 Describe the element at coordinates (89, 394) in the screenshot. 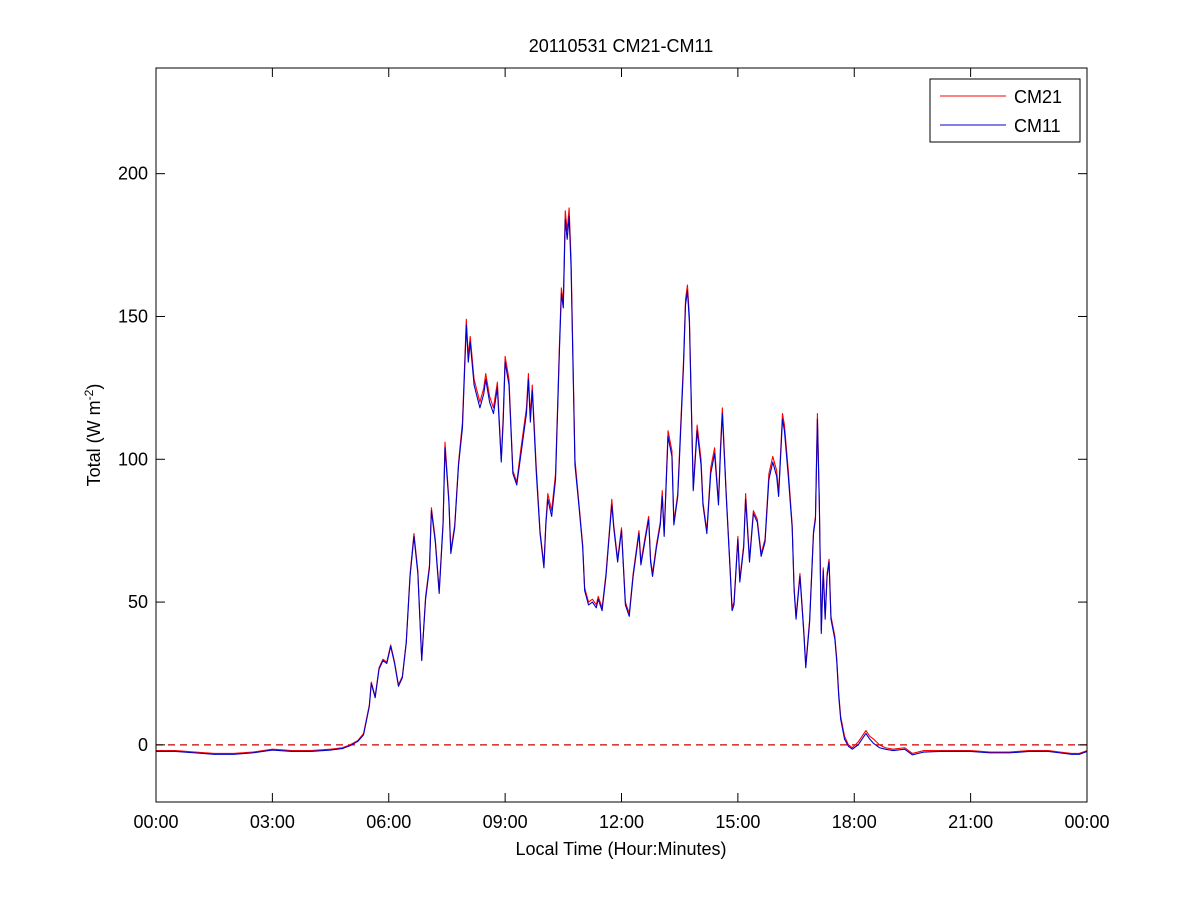

I see `y-axis-label-superscript: -2` at that location.